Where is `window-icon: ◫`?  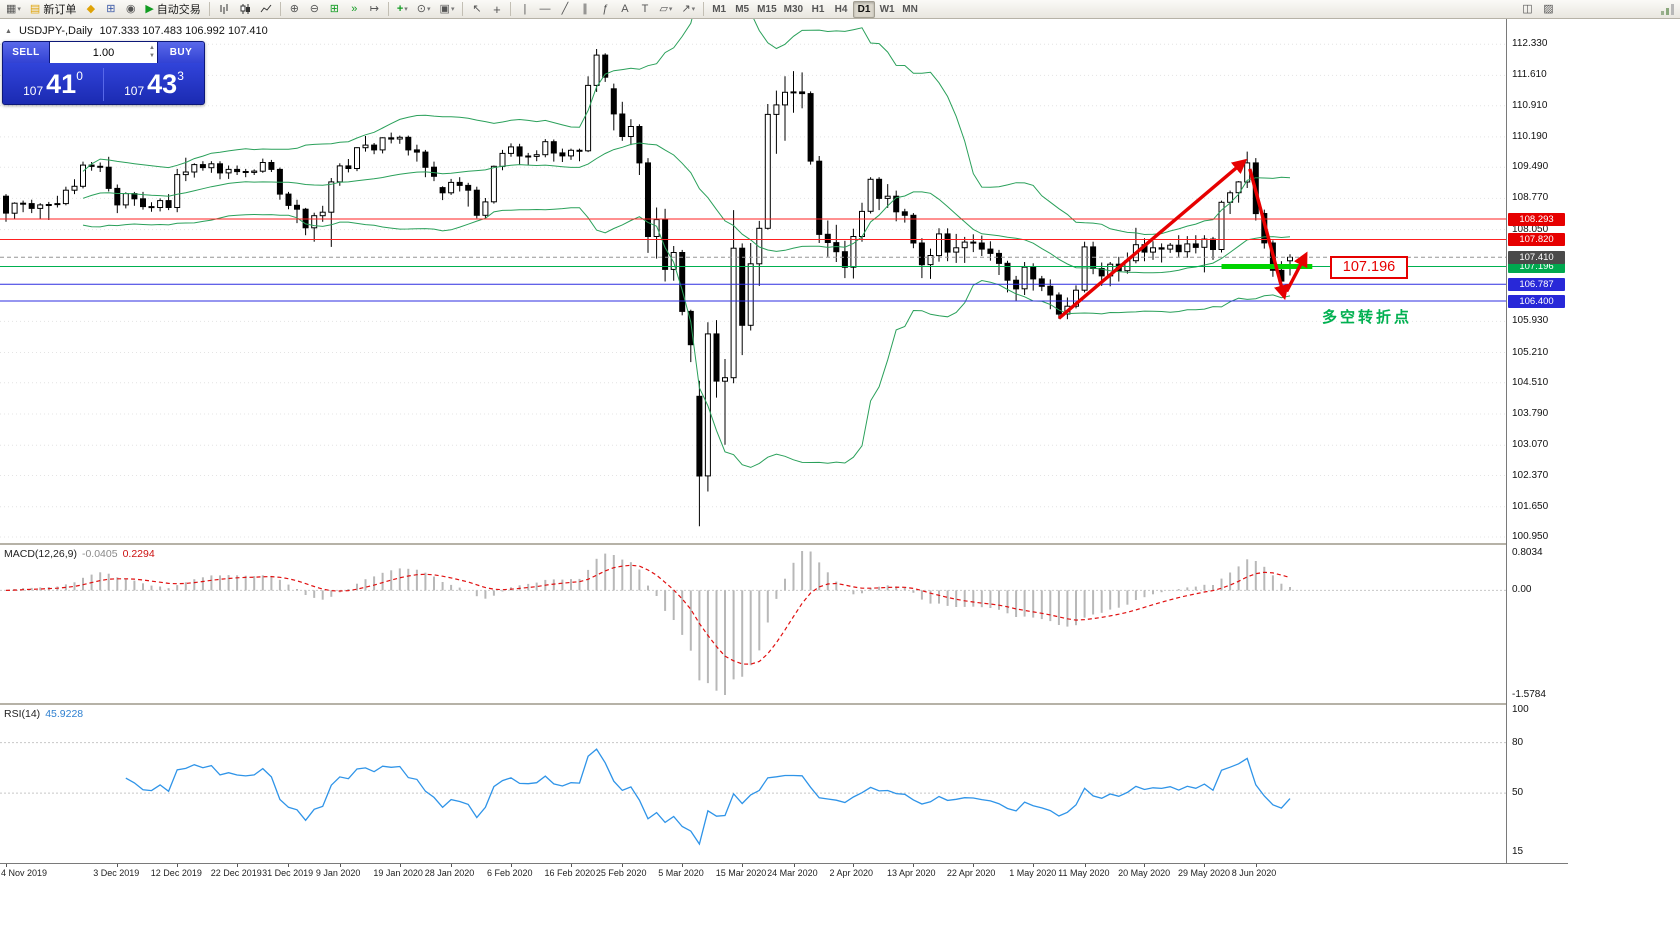 window-icon: ◫ is located at coordinates (1527, 9).